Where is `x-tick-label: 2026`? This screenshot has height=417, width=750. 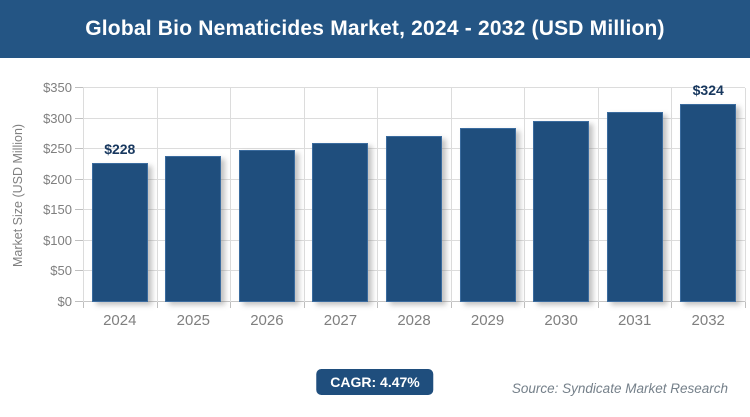 x-tick-label: 2026 is located at coordinates (267, 320).